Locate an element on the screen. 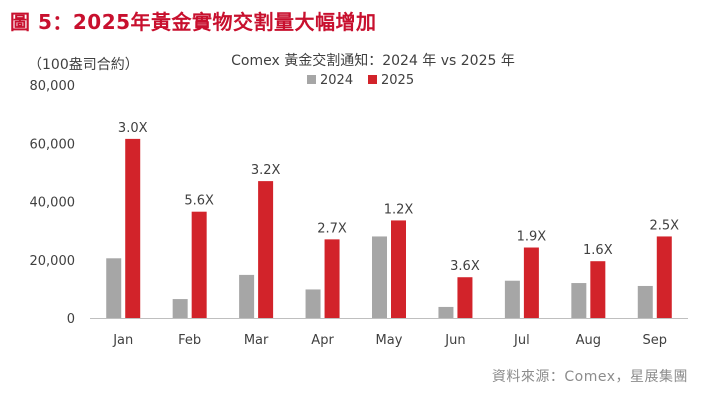 The width and height of the screenshot is (702, 402). source-note: 資料來源：Comex，星展集團 is located at coordinates (589, 377).